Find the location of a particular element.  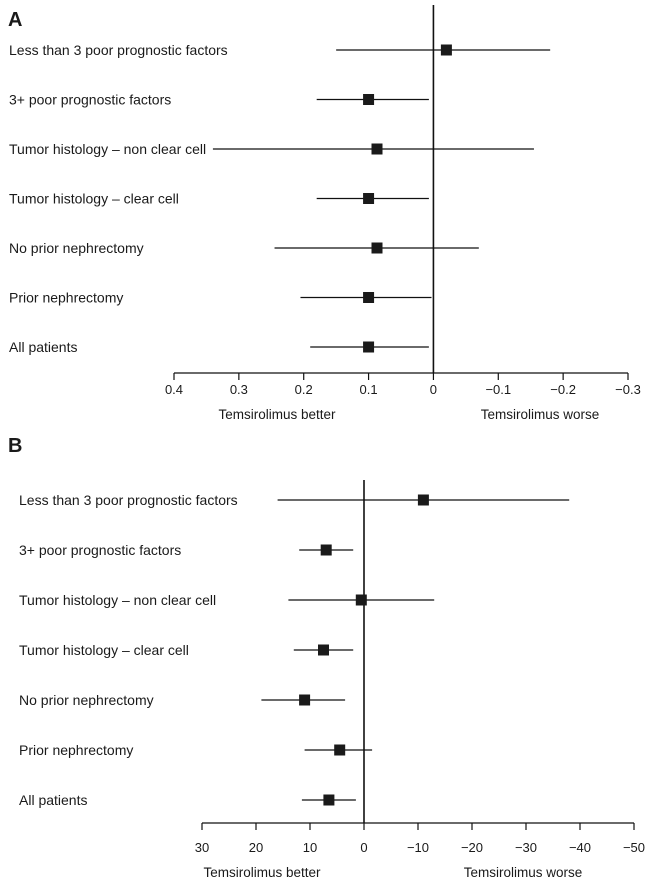

panel-letter: A is located at coordinates (15, 20).